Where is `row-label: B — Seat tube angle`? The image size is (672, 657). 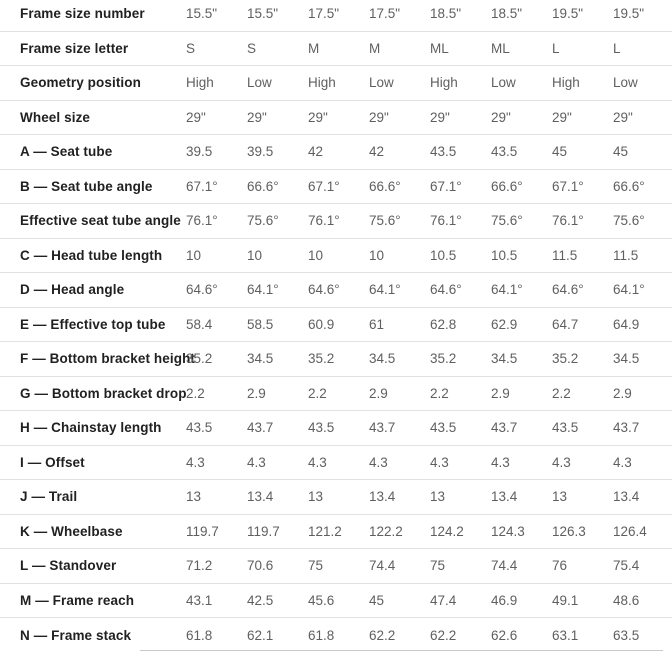 row-label: B — Seat tube angle is located at coordinates (86, 186).